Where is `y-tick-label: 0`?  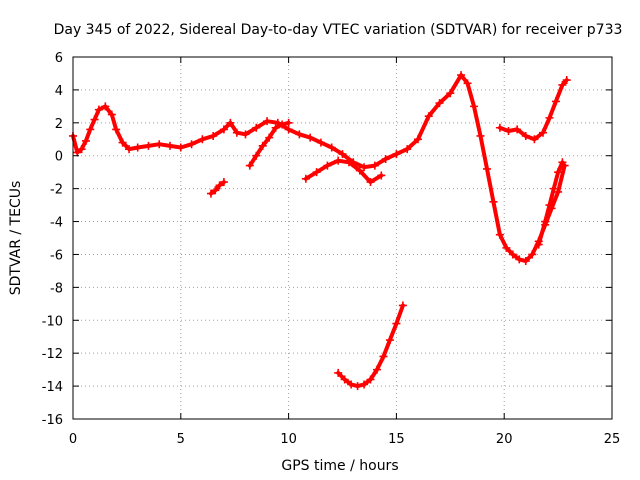
y-tick-label: 0 is located at coordinates (59, 157).